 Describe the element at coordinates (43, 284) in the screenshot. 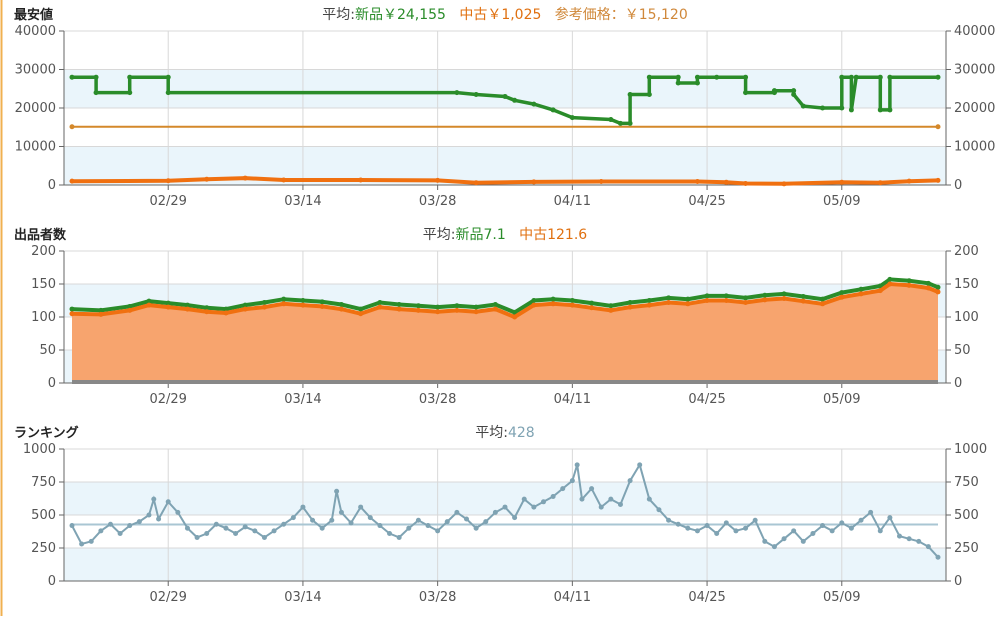

I see `y-tick-label-left: 150` at that location.